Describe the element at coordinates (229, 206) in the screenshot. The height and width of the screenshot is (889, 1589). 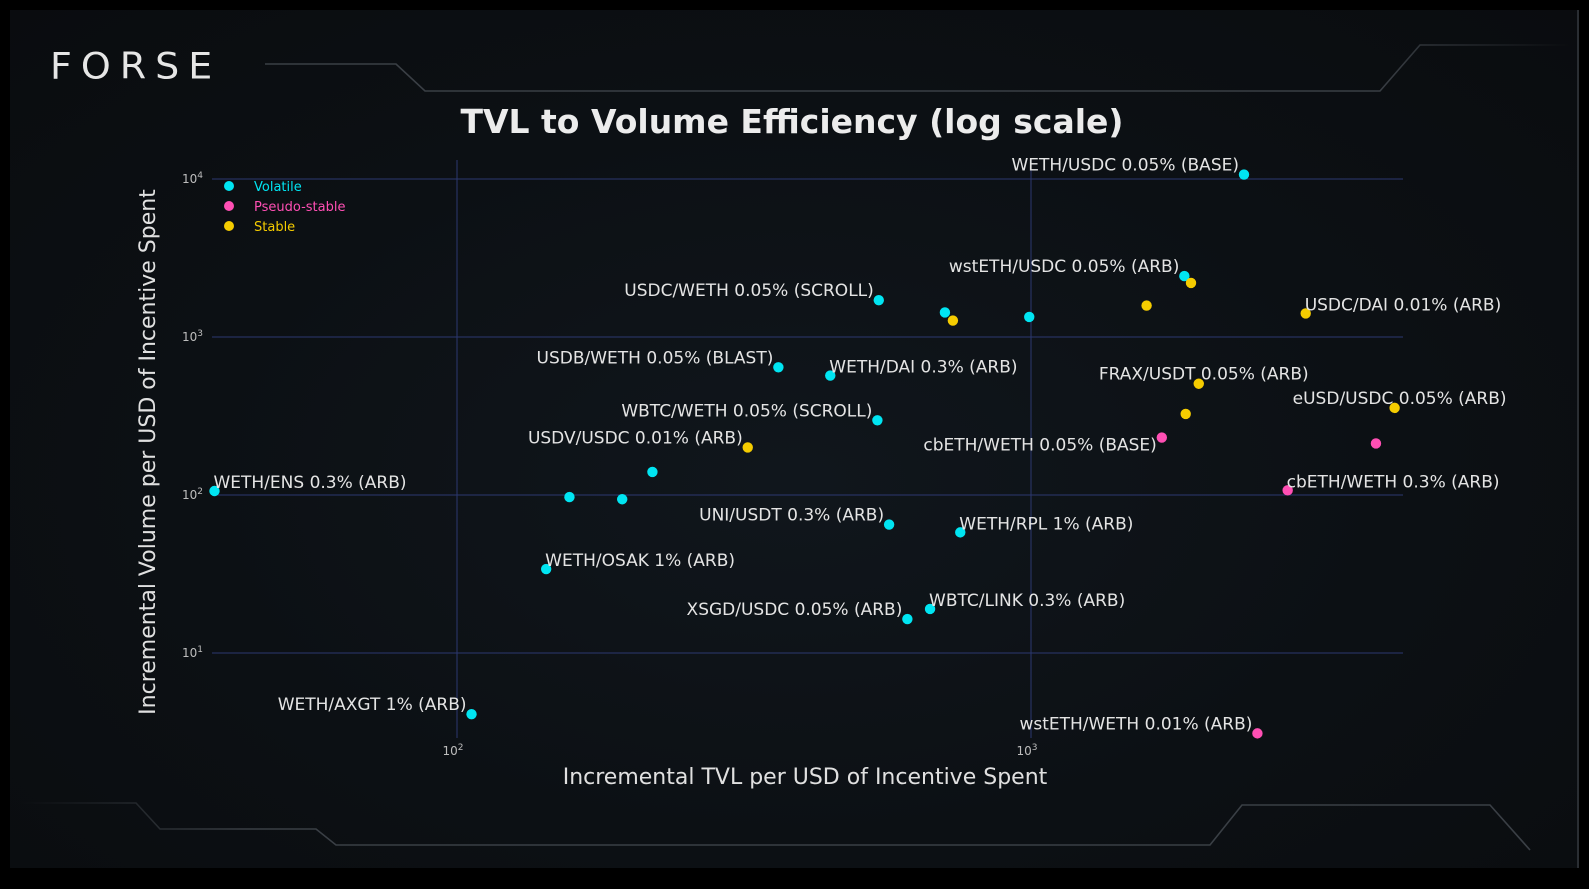
I see `legend-marker-pseudo-stable` at that location.